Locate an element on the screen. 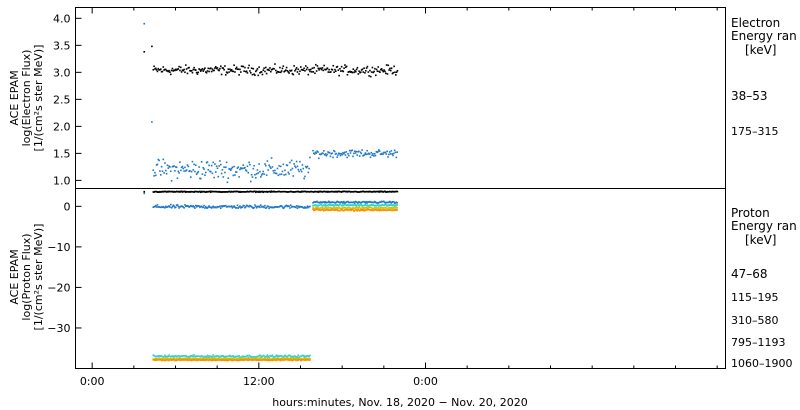  electron-legend-item-38-53: 38–53 is located at coordinates (749, 96).